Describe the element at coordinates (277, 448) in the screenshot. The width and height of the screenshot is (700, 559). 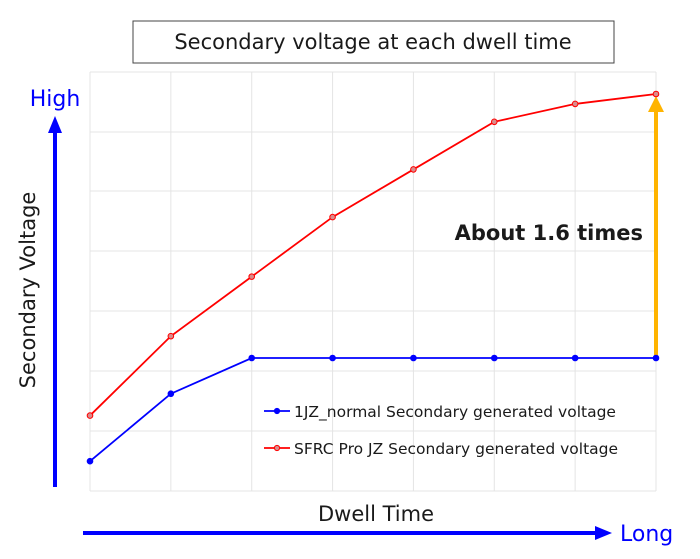
I see `legend-item-sfrc-pro-jz-swatch-marker` at that location.